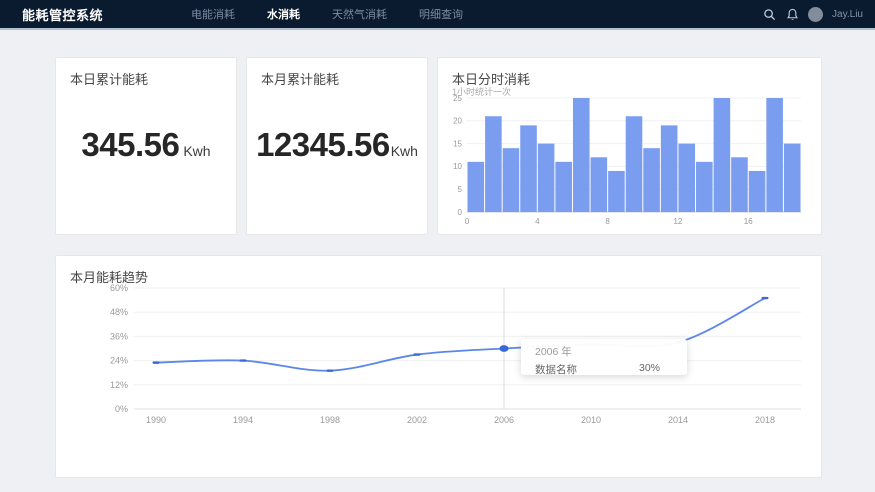  Describe the element at coordinates (678, 420) in the screenshot. I see `svg-text: 2014` at that location.